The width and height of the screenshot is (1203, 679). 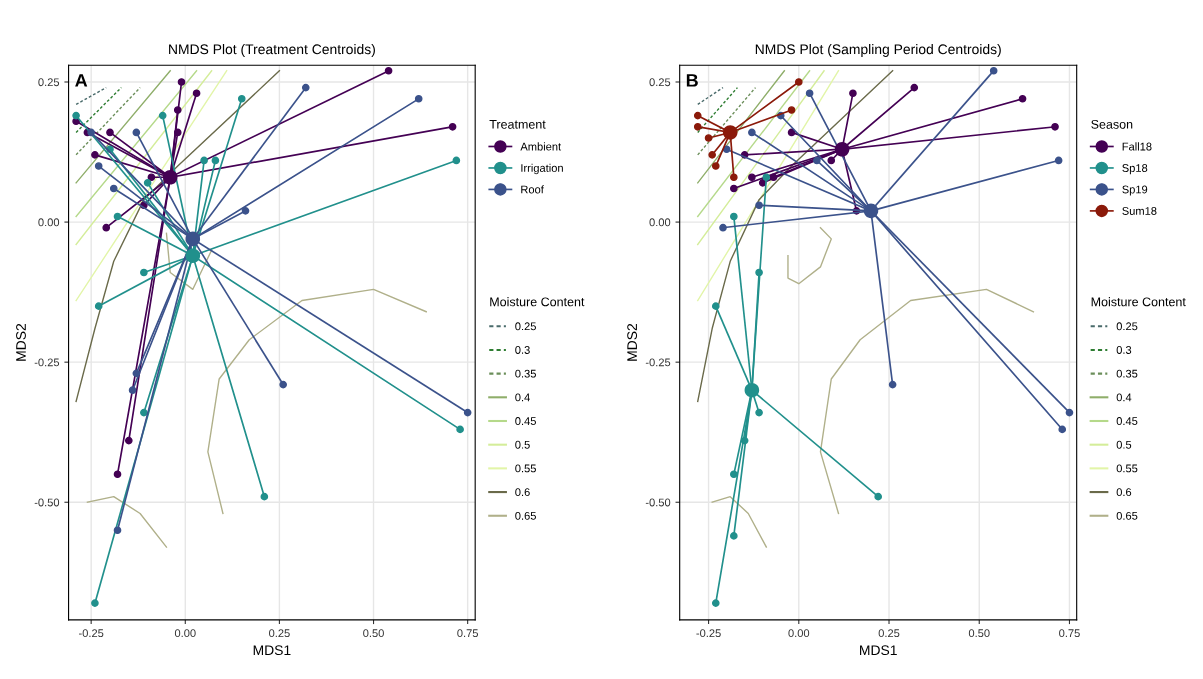 What do you see at coordinates (878, 50) in the screenshot?
I see `chart-title: NMDS Plot (Sampling Period Centroids)` at bounding box center [878, 50].